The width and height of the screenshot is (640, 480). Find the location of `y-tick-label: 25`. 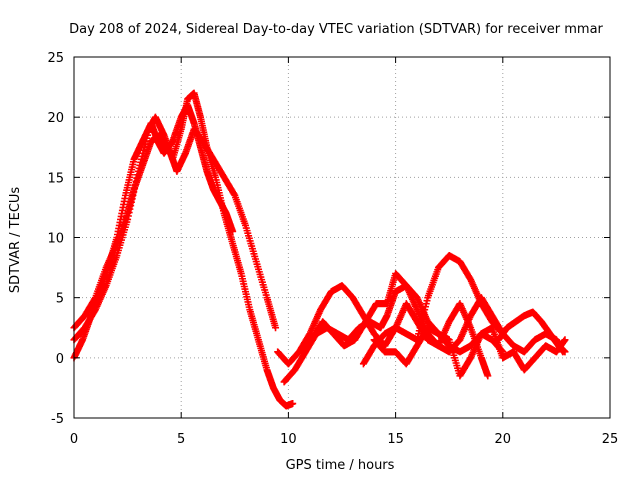

y-tick-label: 25 is located at coordinates (55, 58).